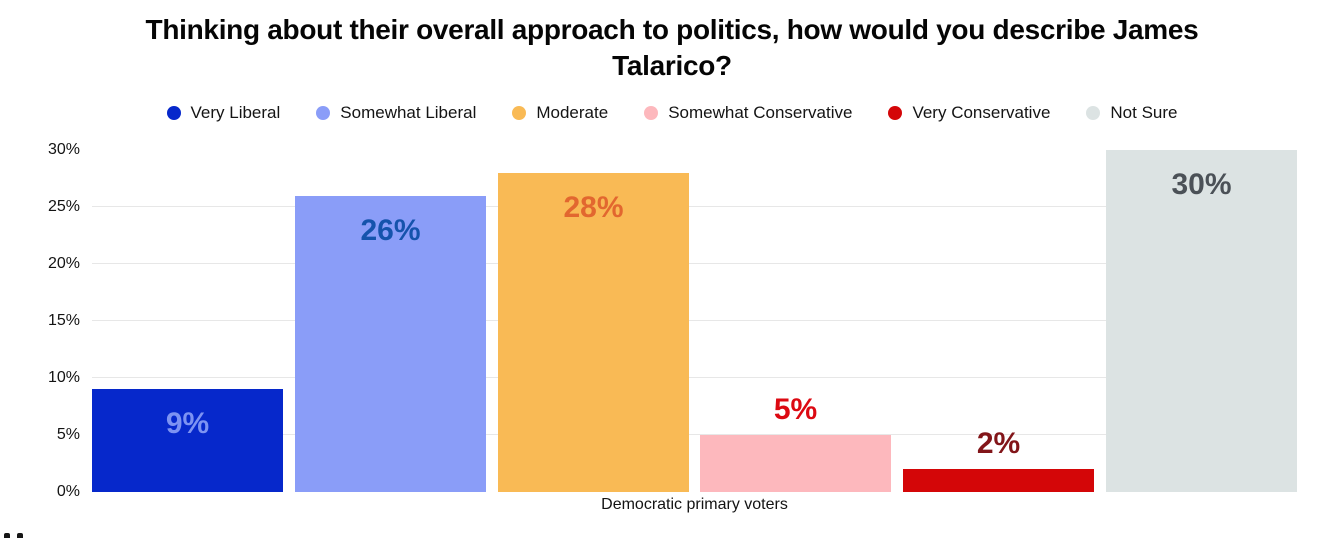 Image resolution: width=1344 pixels, height=538 pixels. I want to click on legend-item-not-sure: Not Sure, so click(1132, 113).